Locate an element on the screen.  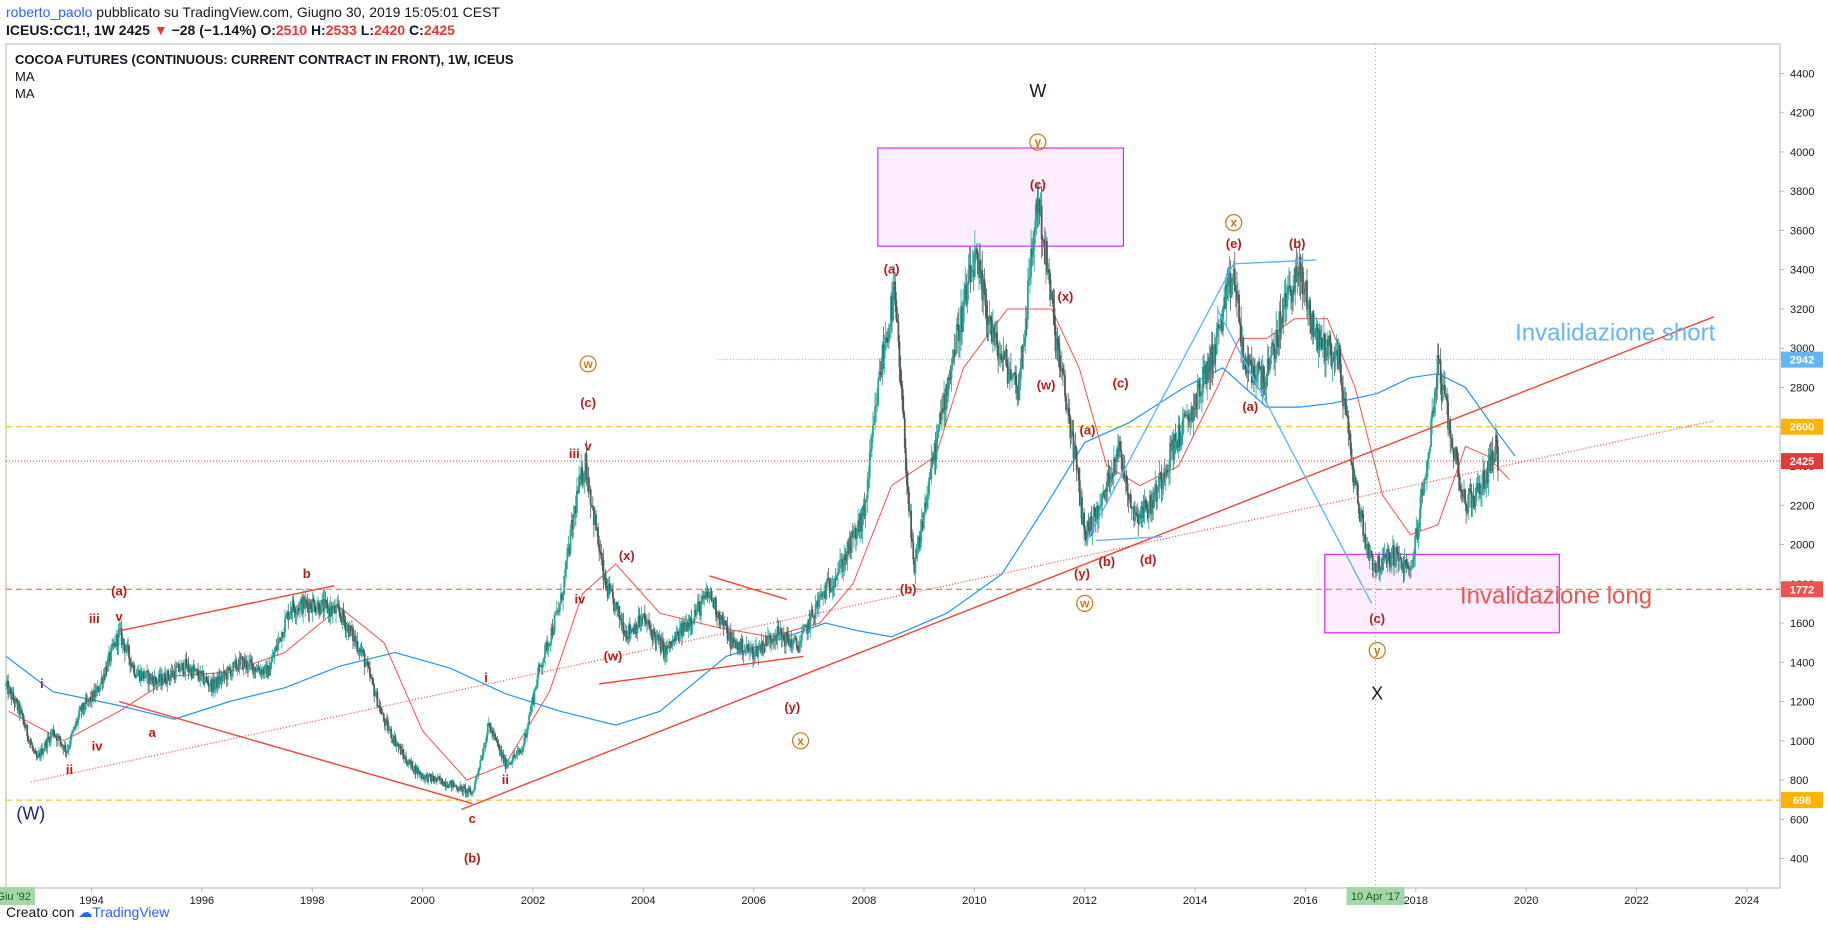
footer-brand: TradingView is located at coordinates (131, 912).